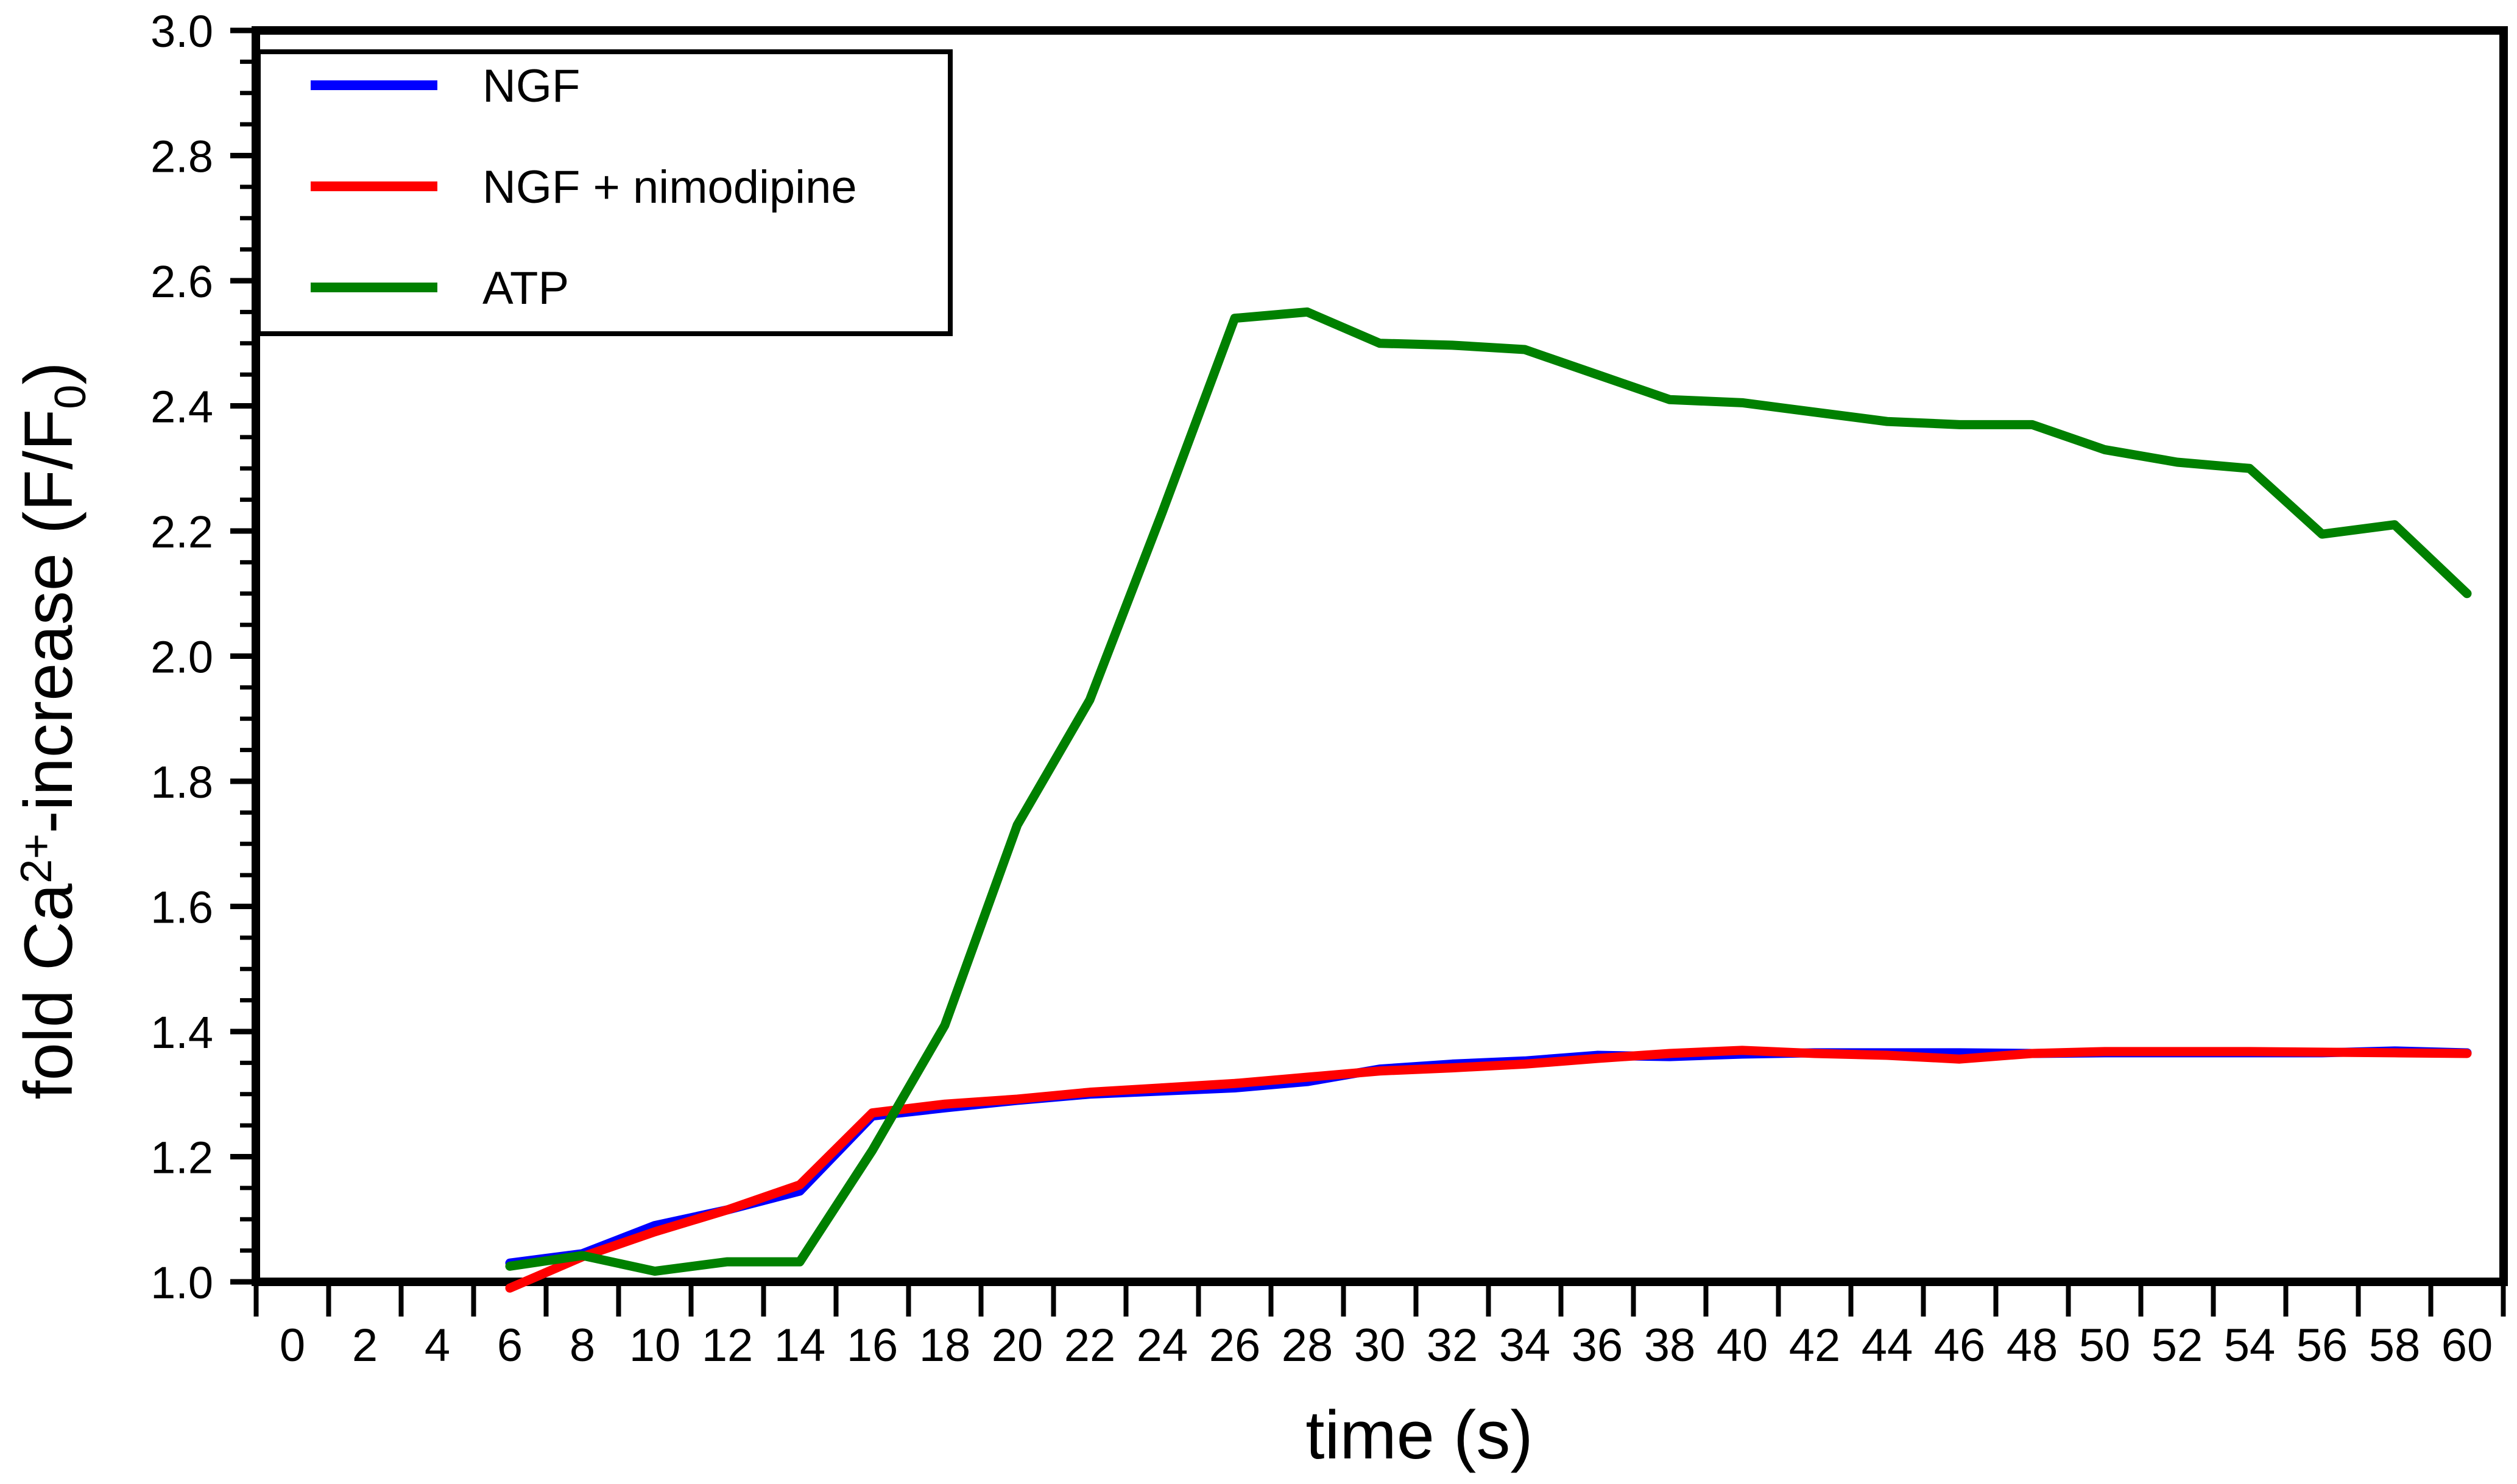 This screenshot has height=1484, width=2517. Describe the element at coordinates (1670, 1345) in the screenshot. I see `x-tick-label: 38` at that location.